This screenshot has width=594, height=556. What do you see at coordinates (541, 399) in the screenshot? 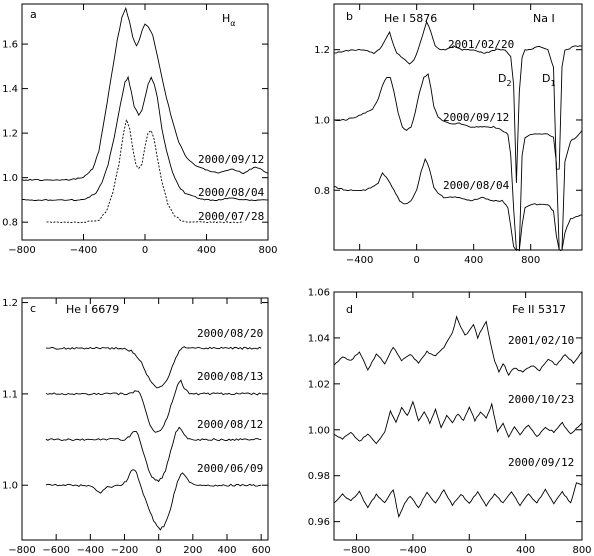
I see `series-label-d-1: 2000/10/23` at bounding box center [541, 399].